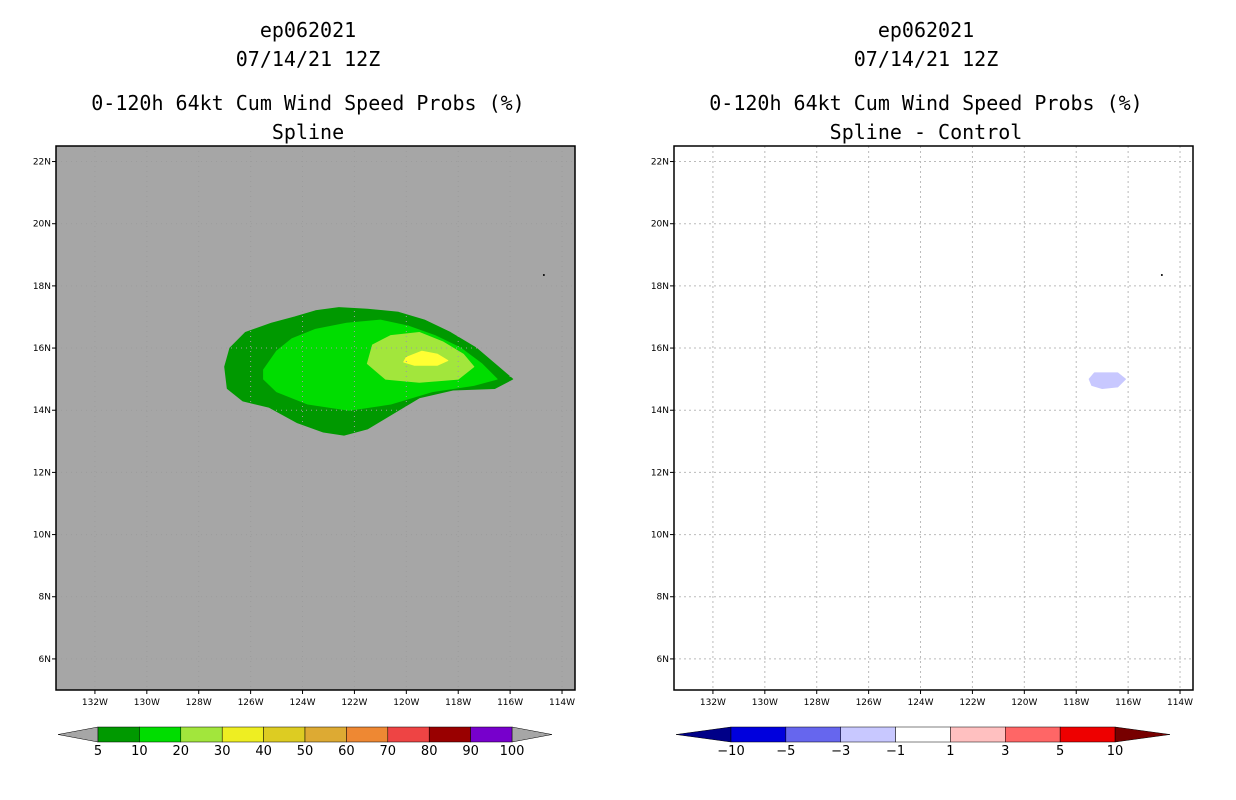 This screenshot has width=1236, height=800. Describe the element at coordinates (543, 275) in the screenshot. I see `left-island-marker` at that location.